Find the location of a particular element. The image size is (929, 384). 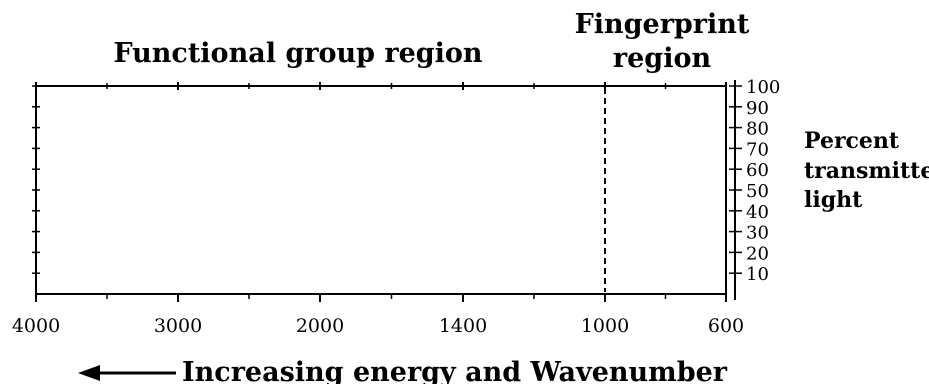

y-tick-label: 20 is located at coordinates (757, 253).